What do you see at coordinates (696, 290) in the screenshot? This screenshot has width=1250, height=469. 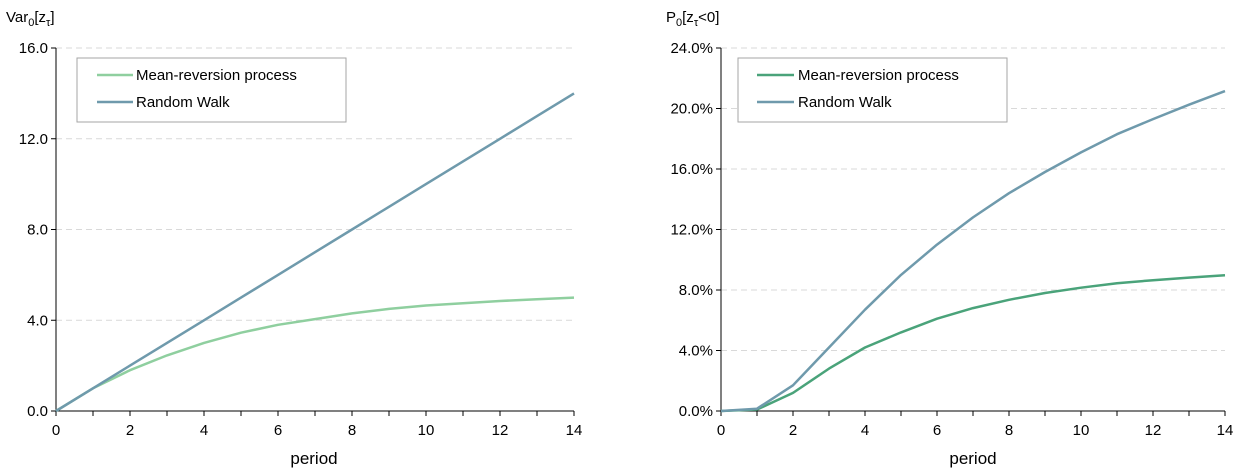 I see `y-tick-label: 8.0%` at bounding box center [696, 290].